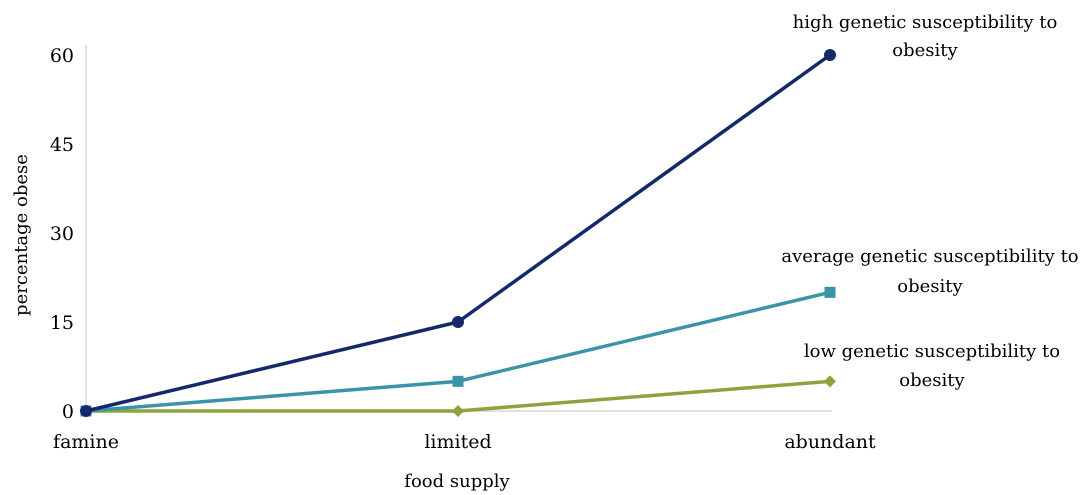 The image size is (1088, 495). Describe the element at coordinates (932, 351) in the screenshot. I see `series-annotation-line: low genetic susceptibility to` at that location.